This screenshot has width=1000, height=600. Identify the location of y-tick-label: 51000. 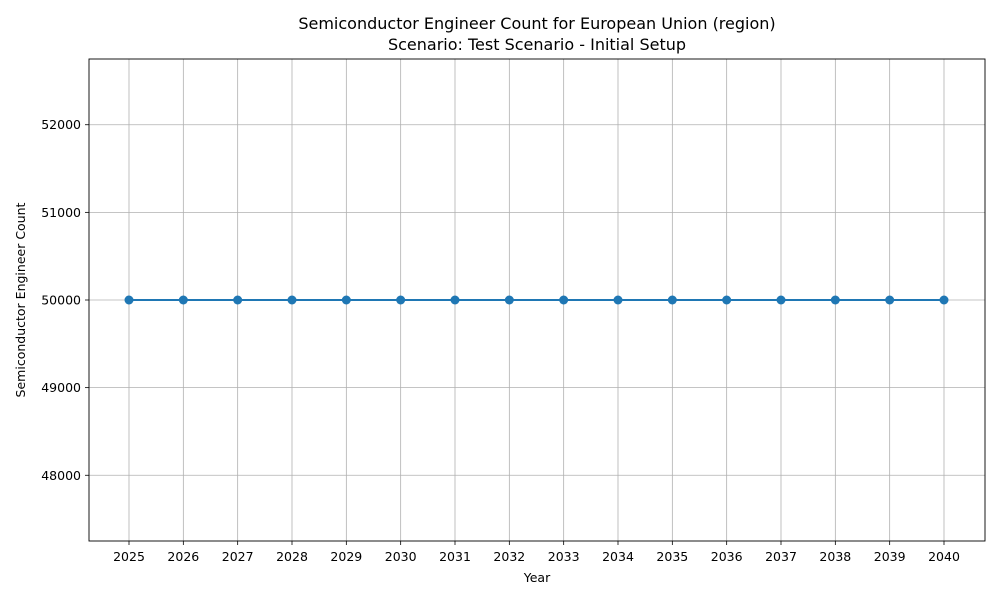
(61, 212).